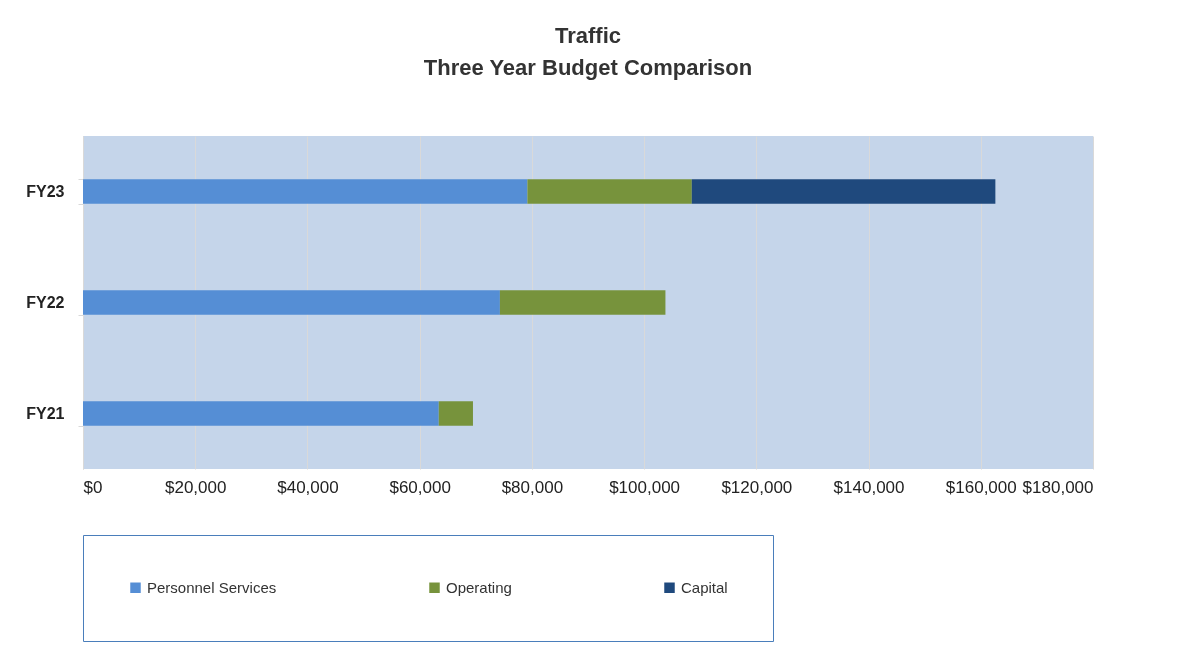 This screenshot has height=658, width=1196. I want to click on x-tick-label: $0, so click(93, 487).